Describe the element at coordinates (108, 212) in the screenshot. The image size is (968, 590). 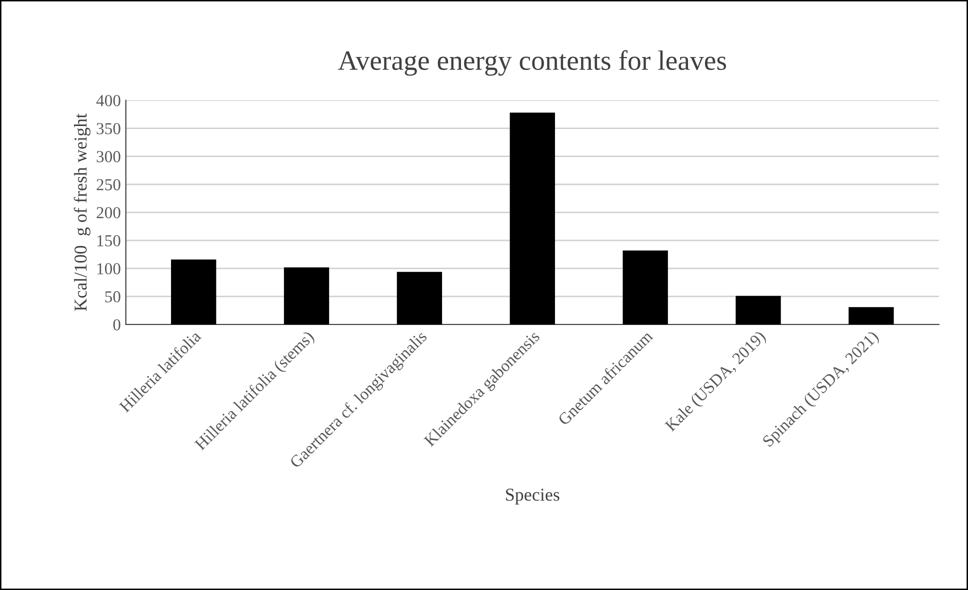
I see `y-tick-label: 200` at that location.